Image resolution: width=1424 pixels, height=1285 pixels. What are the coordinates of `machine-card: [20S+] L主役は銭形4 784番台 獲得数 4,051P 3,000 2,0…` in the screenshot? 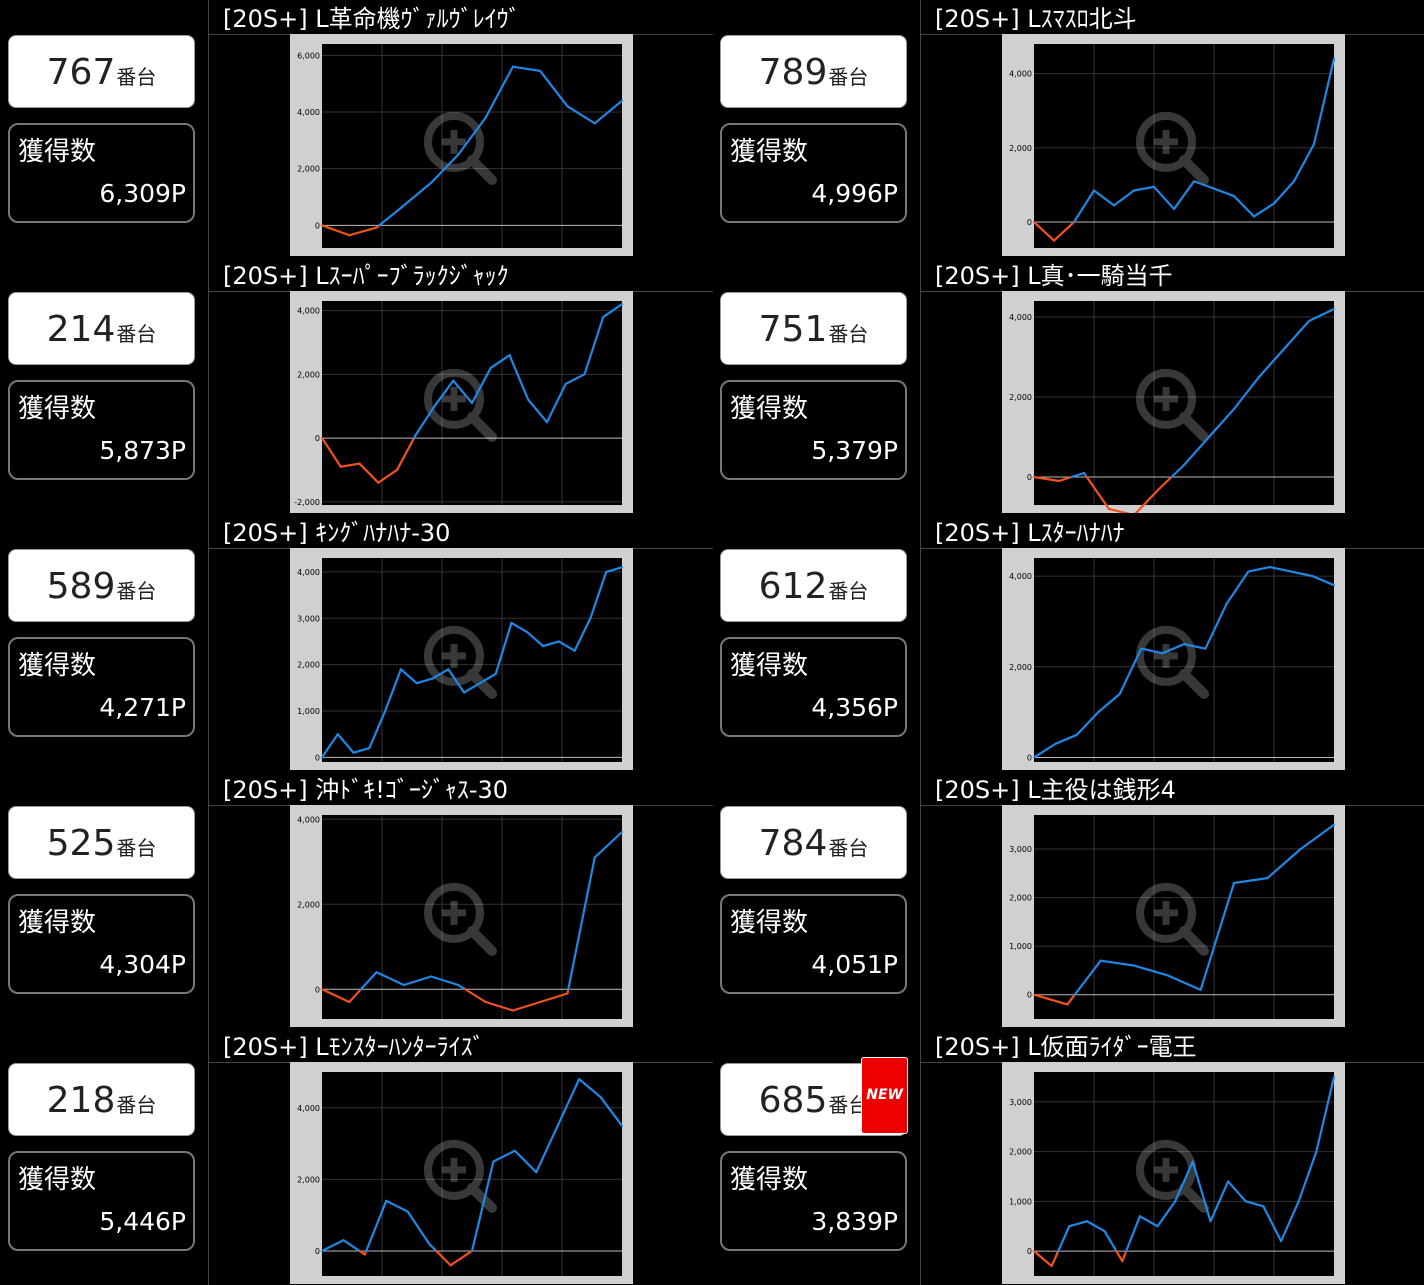 It's located at (1068, 899).